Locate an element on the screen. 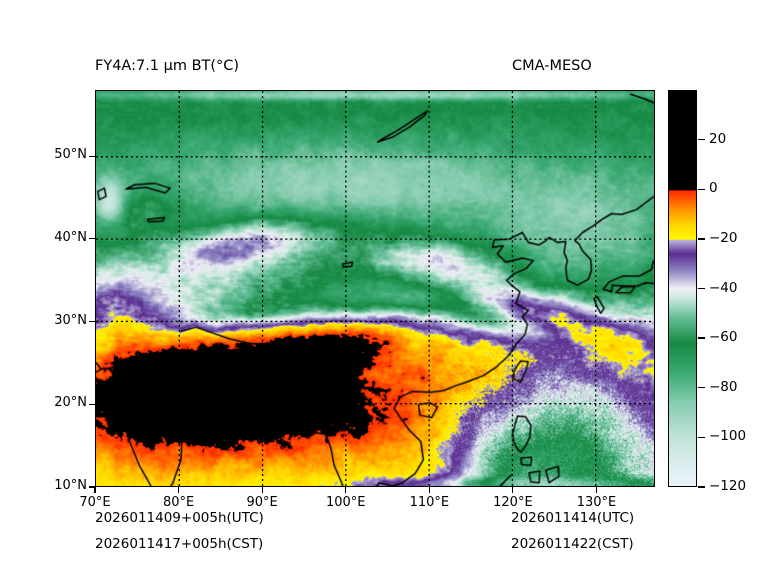 The image size is (764, 573). chart-title-left: FY4A:7.1 μm BT(°C) is located at coordinates (167, 66).